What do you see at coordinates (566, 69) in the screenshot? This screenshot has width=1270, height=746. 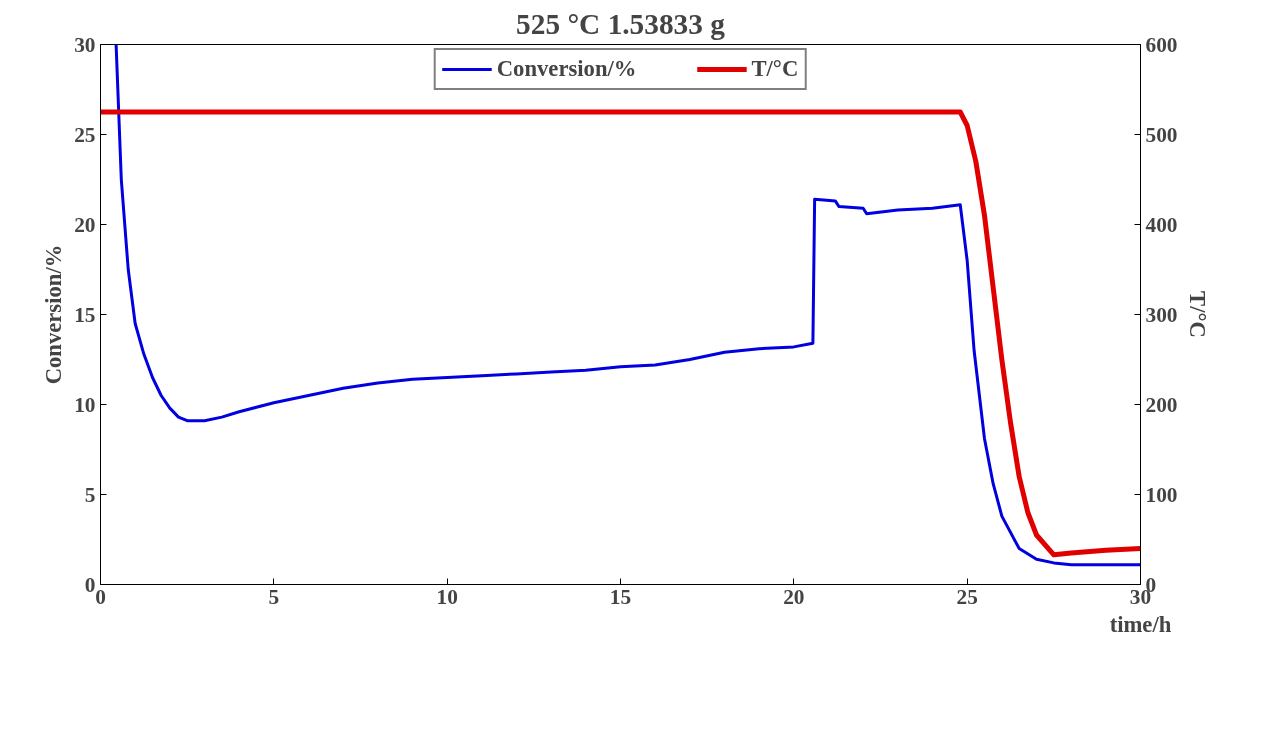 I see `legend-label: Conversion/%` at bounding box center [566, 69].